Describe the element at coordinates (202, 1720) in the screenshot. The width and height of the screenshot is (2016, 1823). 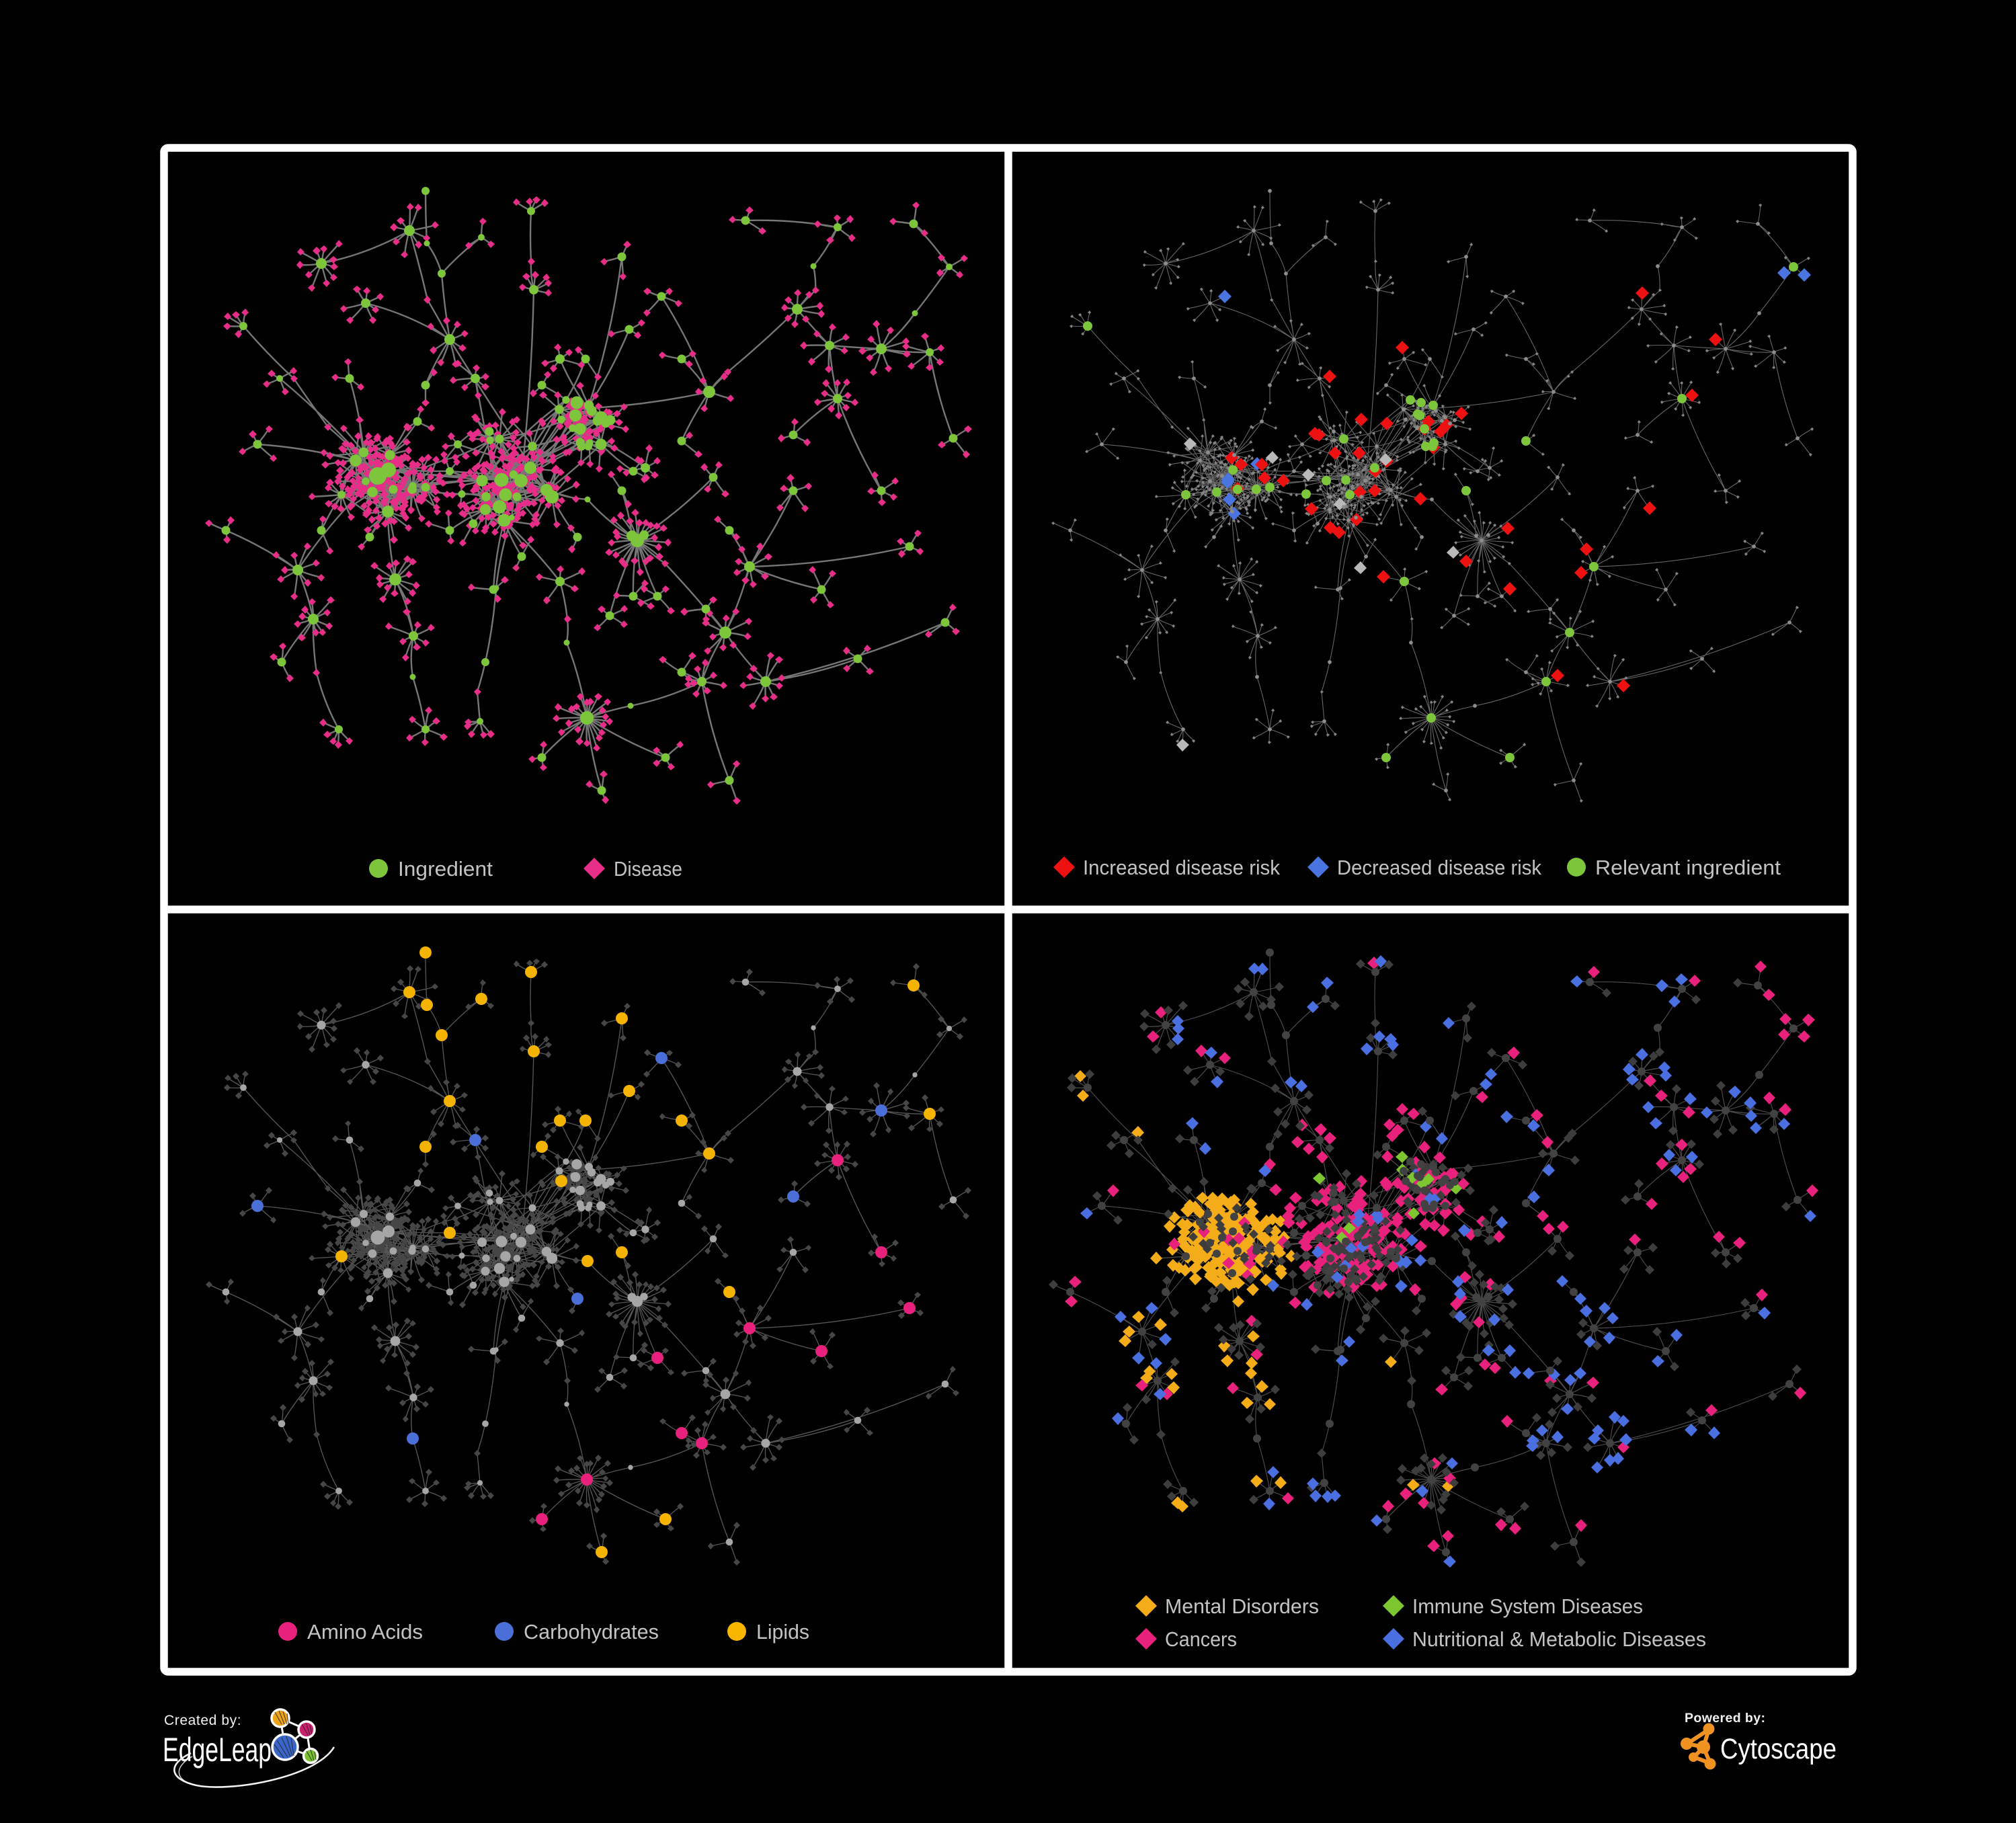
I see `svg-text: Created by:` at that location.